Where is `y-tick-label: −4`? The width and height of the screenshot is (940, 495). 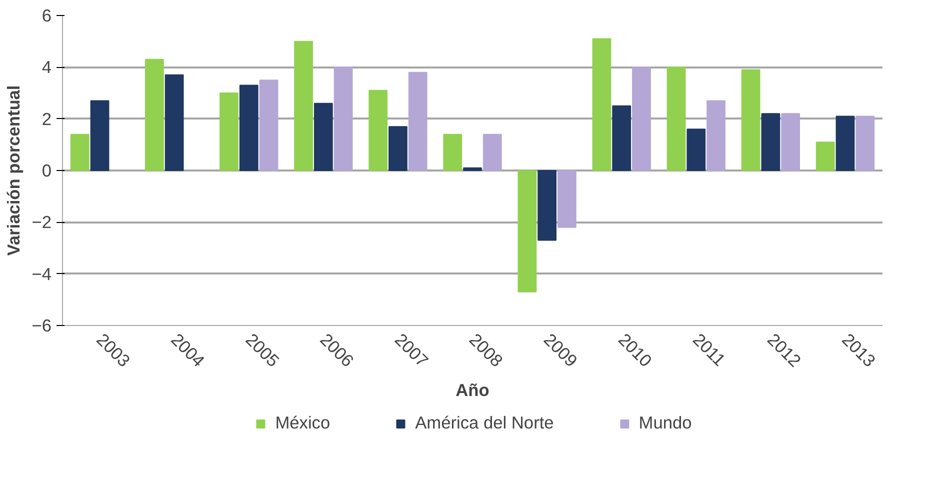 y-tick-label: −4 is located at coordinates (42, 274).